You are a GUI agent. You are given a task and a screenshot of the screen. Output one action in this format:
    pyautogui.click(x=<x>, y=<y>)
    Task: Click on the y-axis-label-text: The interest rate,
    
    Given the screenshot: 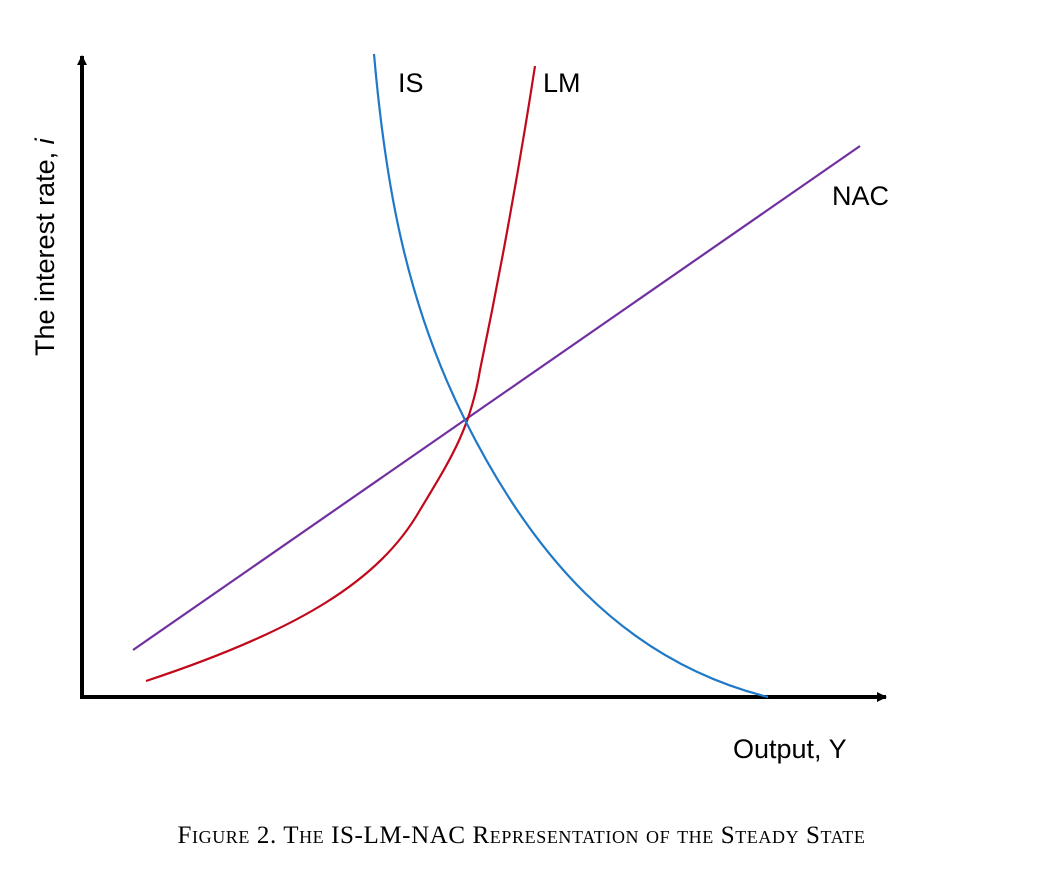 What is the action you would take?
    pyautogui.click(x=45, y=250)
    